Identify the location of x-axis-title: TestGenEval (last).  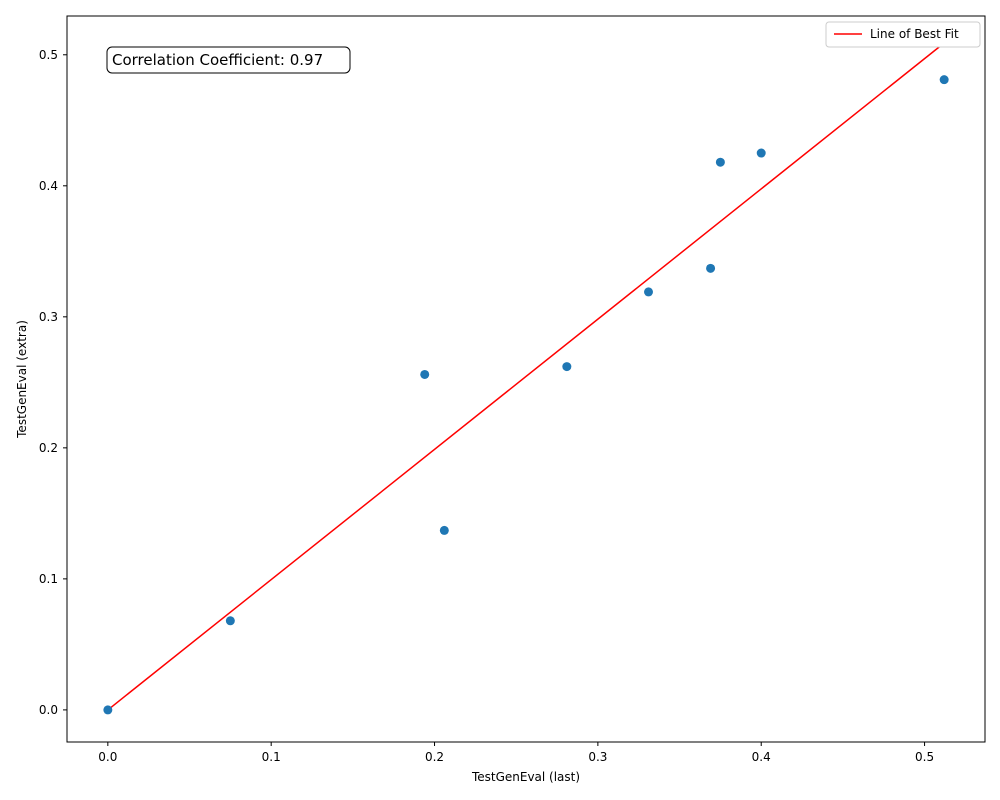
(525, 777).